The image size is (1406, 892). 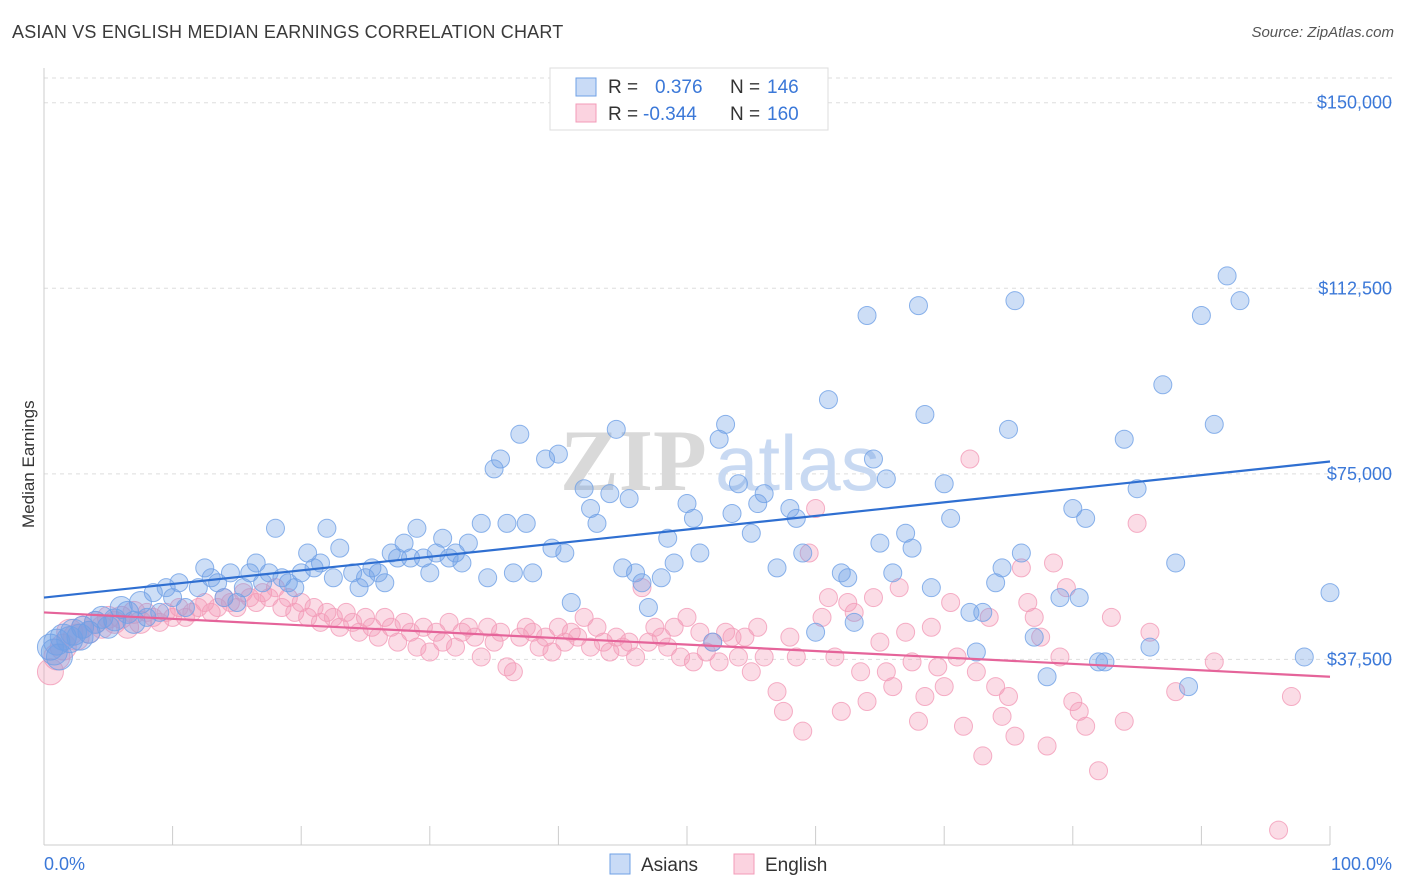 What do you see at coordinates (1359, 659) in the screenshot?
I see `y-tick-label: $37,500` at bounding box center [1359, 659].